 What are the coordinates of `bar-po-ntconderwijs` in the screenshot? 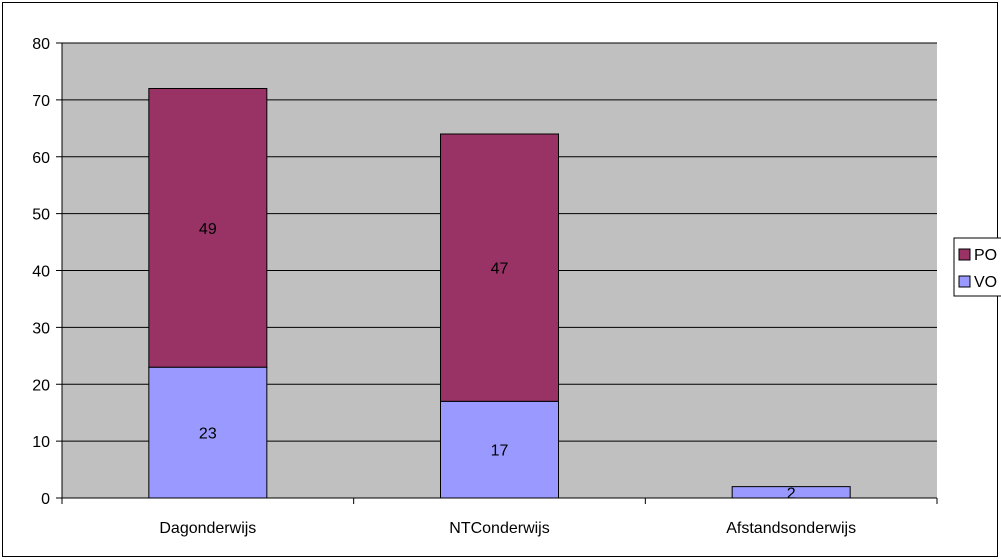 It's located at (499, 267).